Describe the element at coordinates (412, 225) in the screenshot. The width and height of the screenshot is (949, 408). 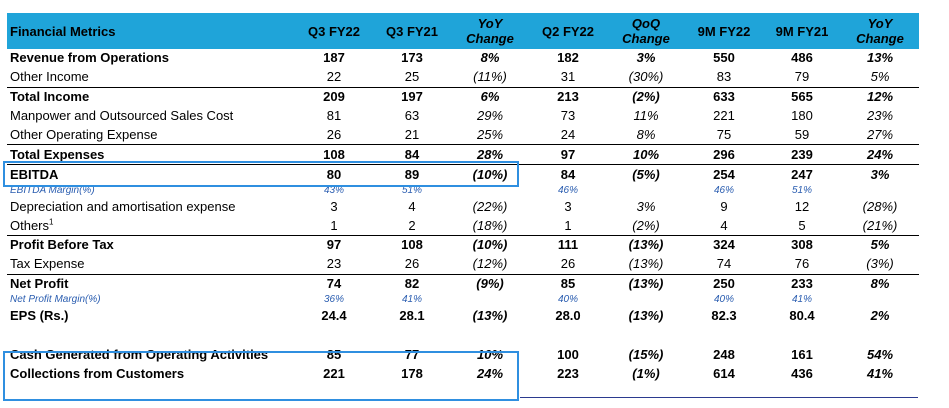
I see `table-cell: 2` at that location.